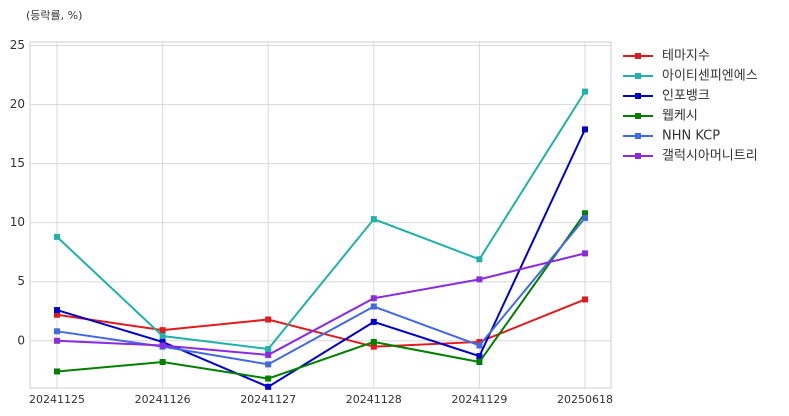  What do you see at coordinates (374, 399) in the screenshot?
I see `x-tick-label: 20241128` at bounding box center [374, 399].